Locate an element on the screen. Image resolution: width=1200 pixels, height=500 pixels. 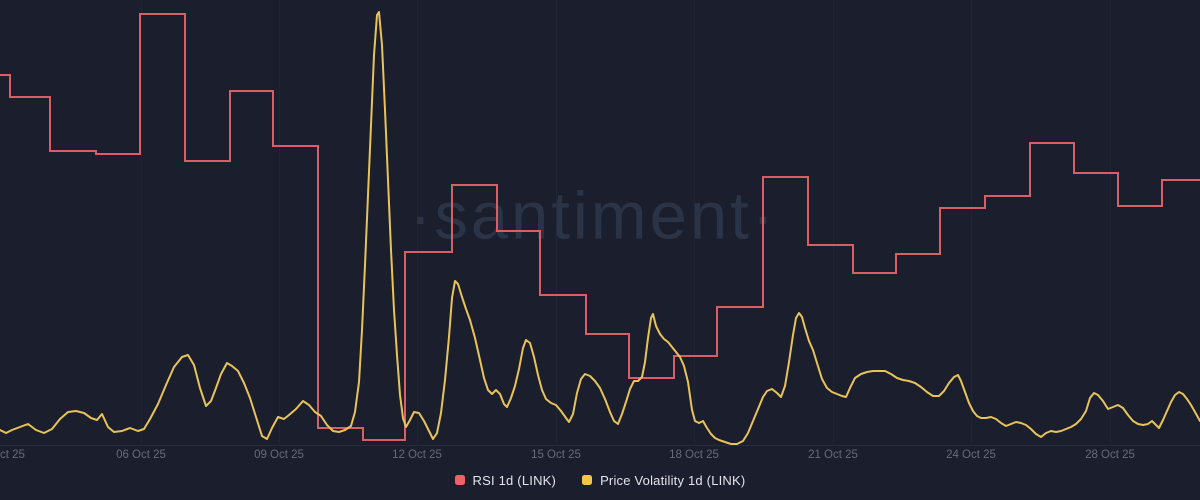
legend-item-rsi: RSI 1d (LINK) is located at coordinates (505, 480).